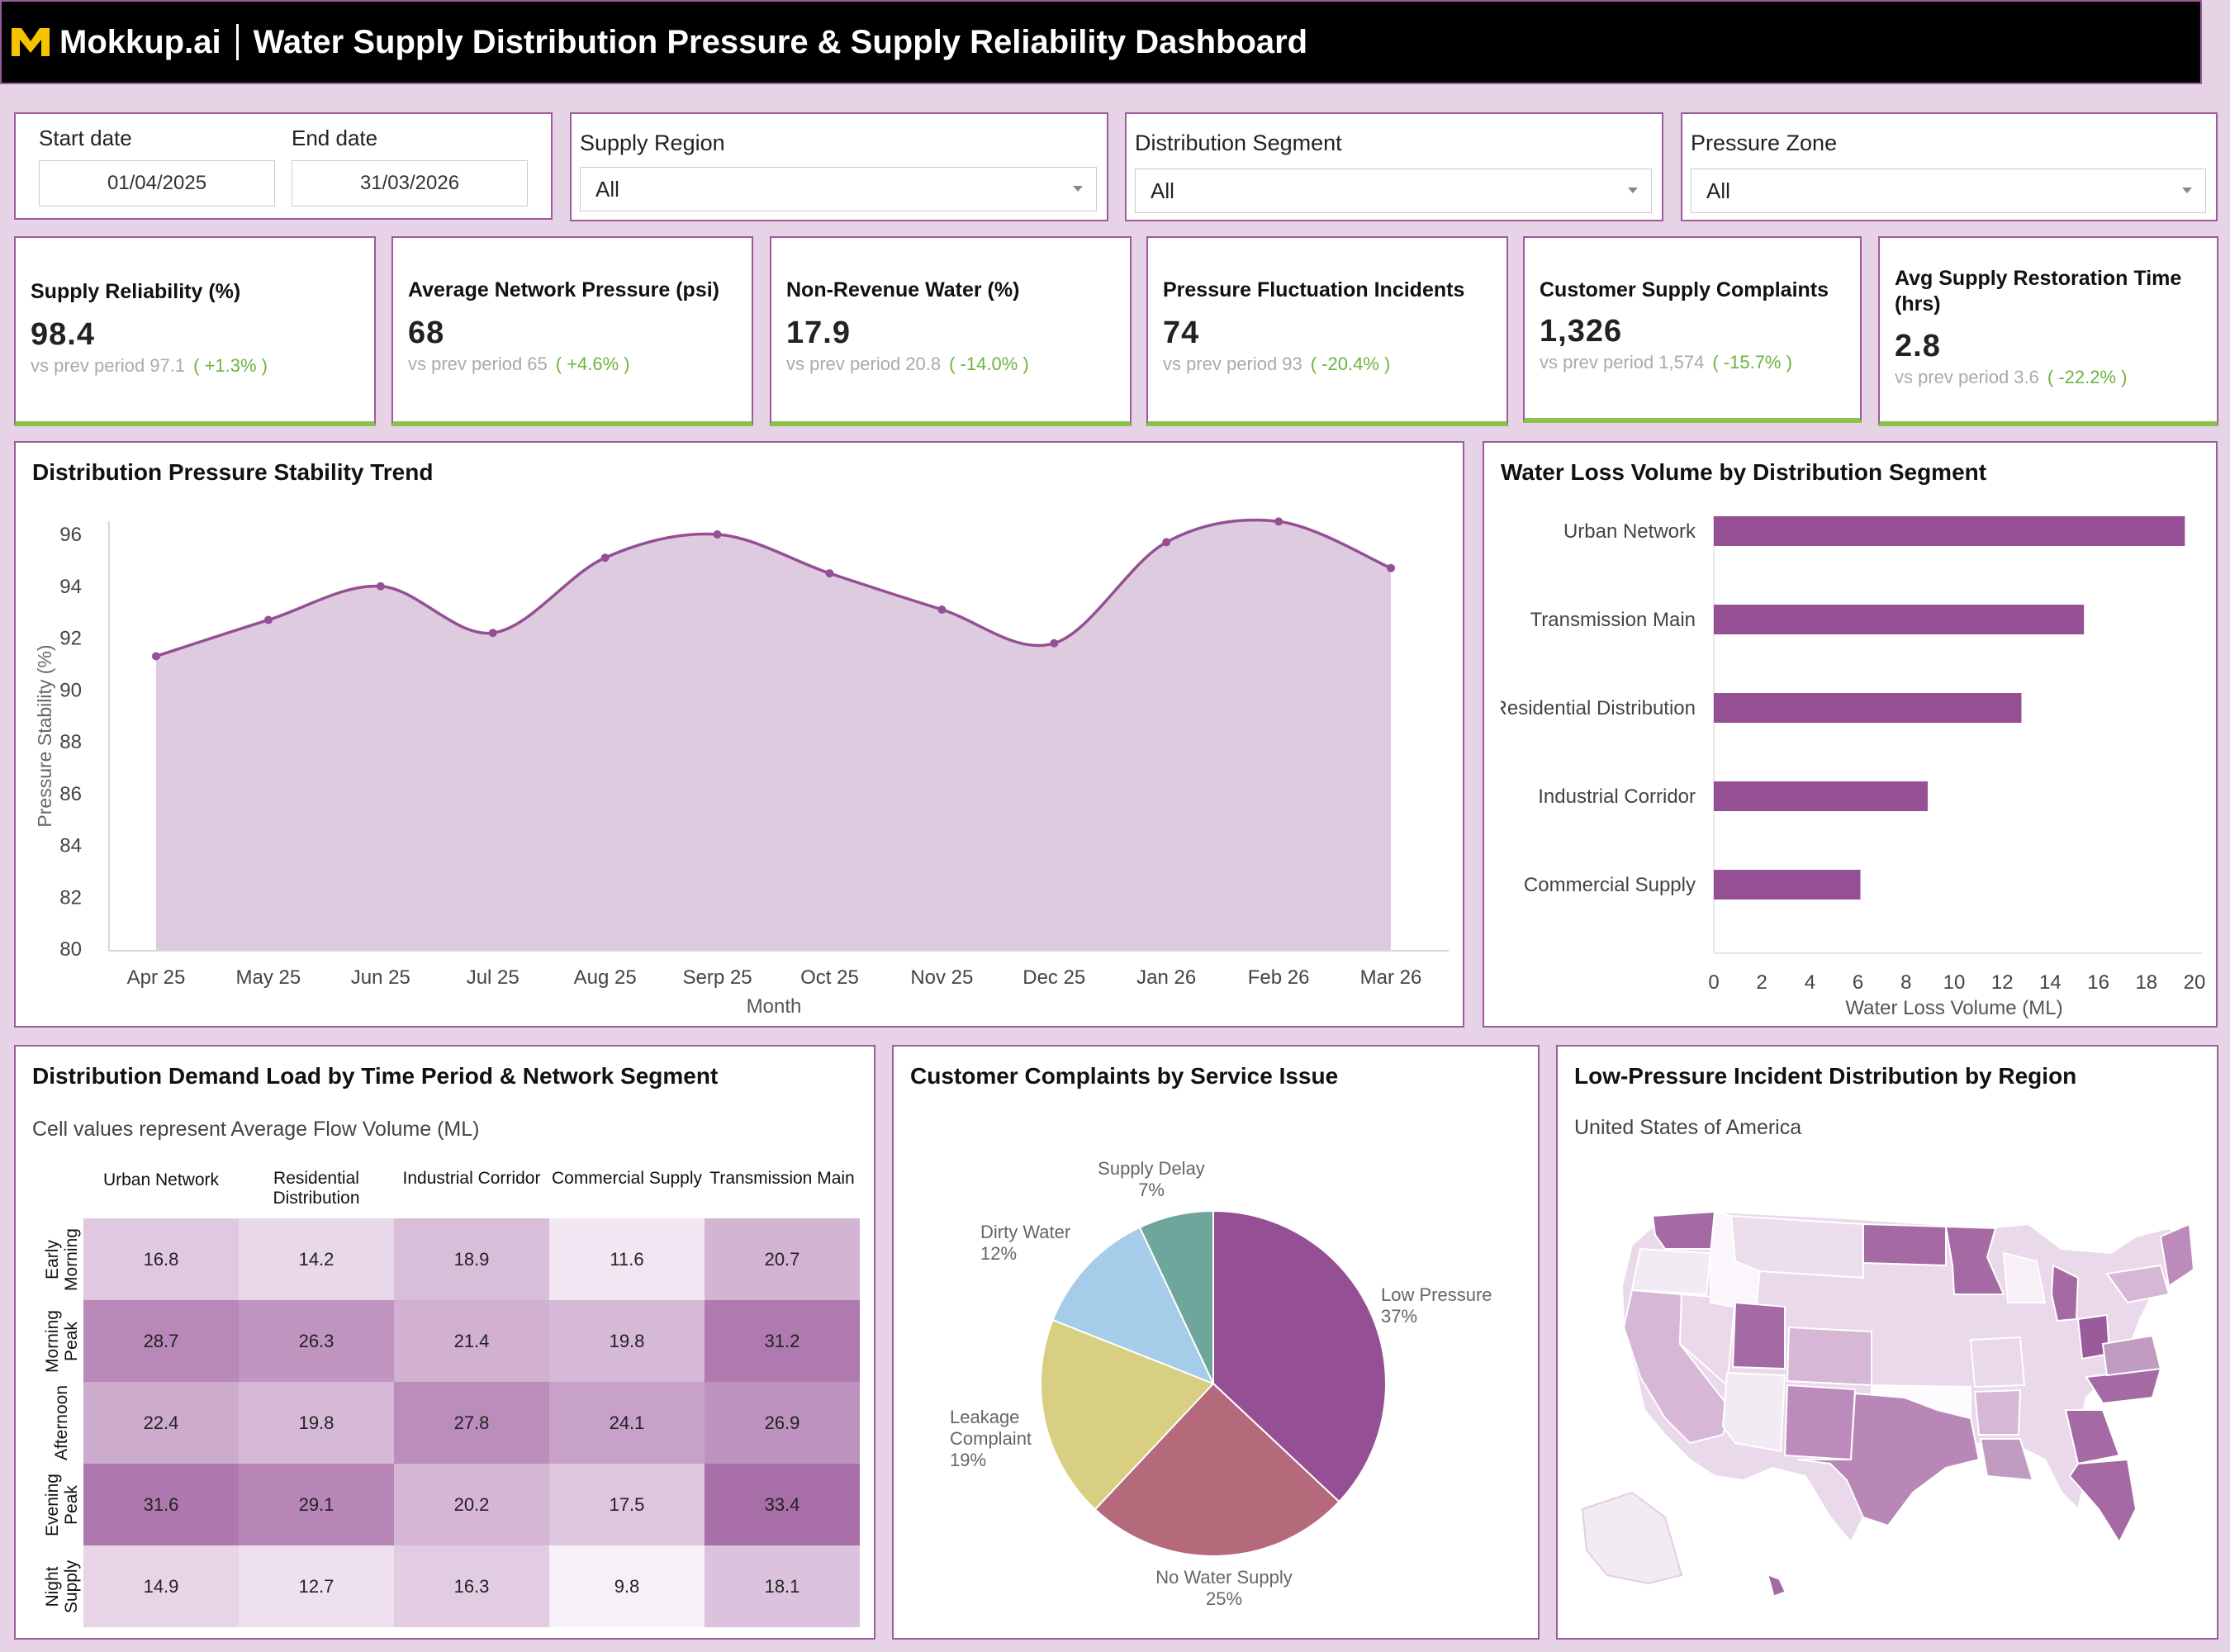 The width and height of the screenshot is (2230, 1652). What do you see at coordinates (1613, 620) in the screenshot?
I see `category-label: Transmission Main` at bounding box center [1613, 620].